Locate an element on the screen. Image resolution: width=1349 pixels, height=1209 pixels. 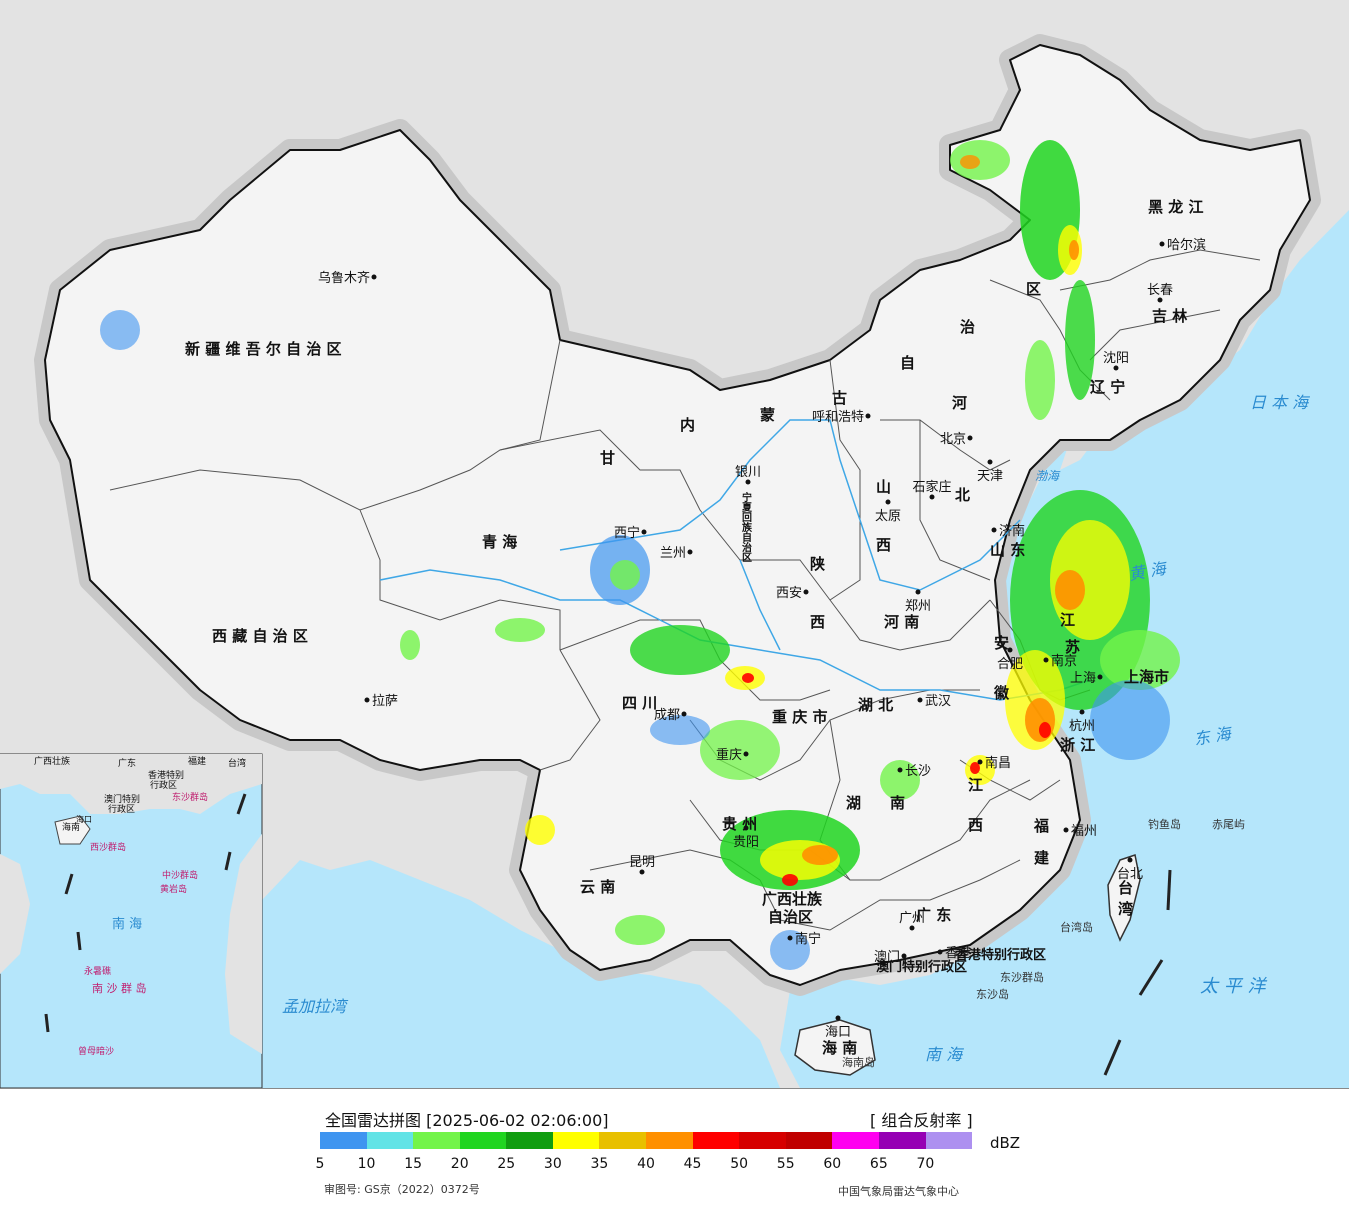
region-ningxia: 宁夏回族自治区 is located at coordinates (746, 526).